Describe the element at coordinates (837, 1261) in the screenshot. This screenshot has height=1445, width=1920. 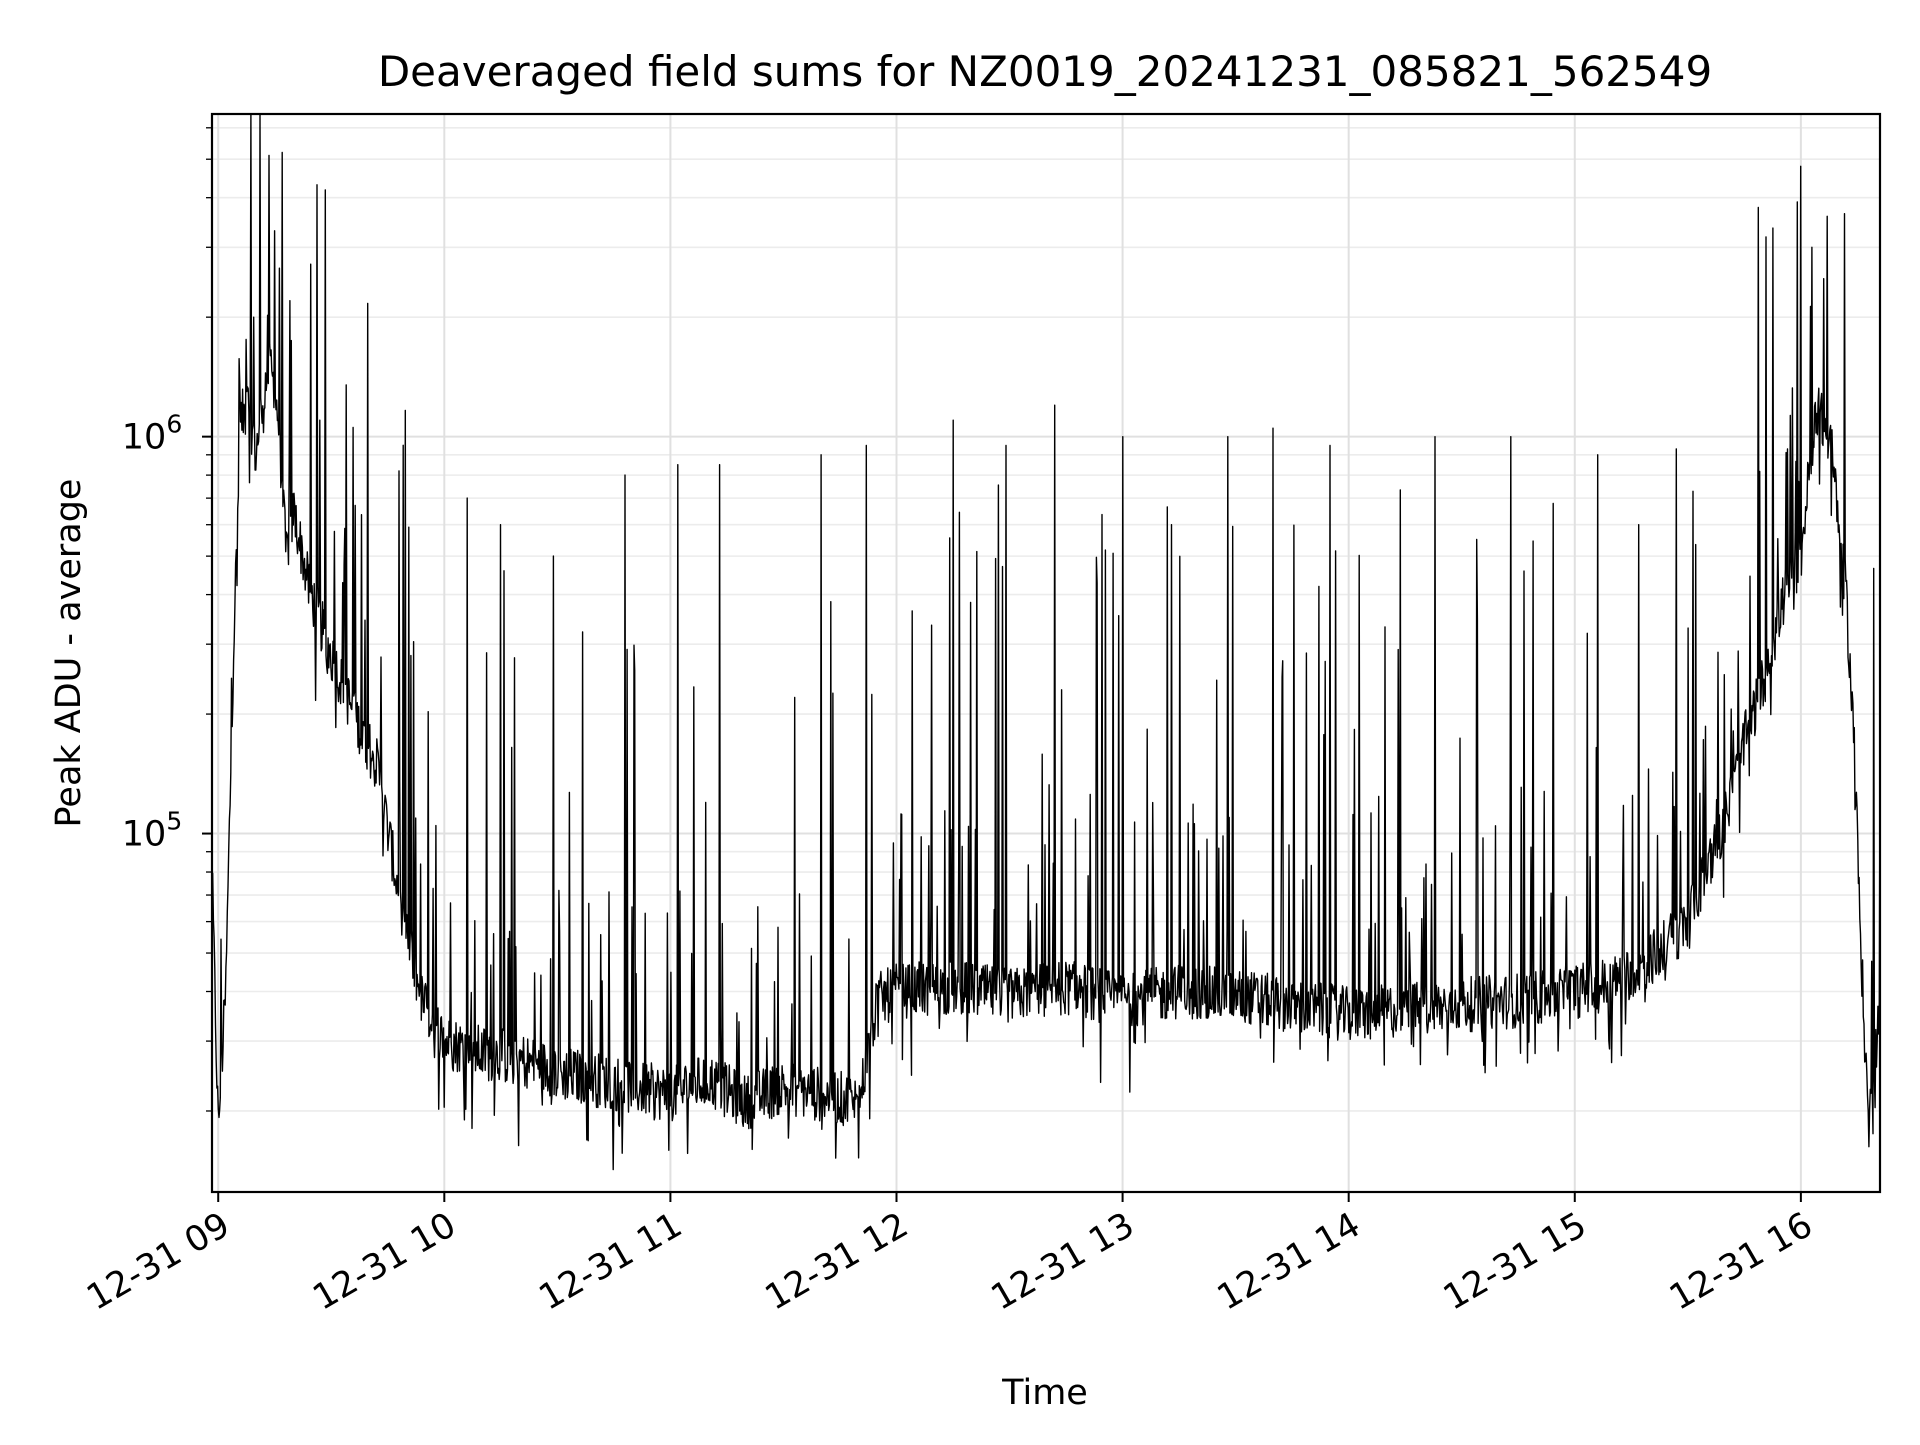
I see `x-tick-label: 12-31 12` at that location.